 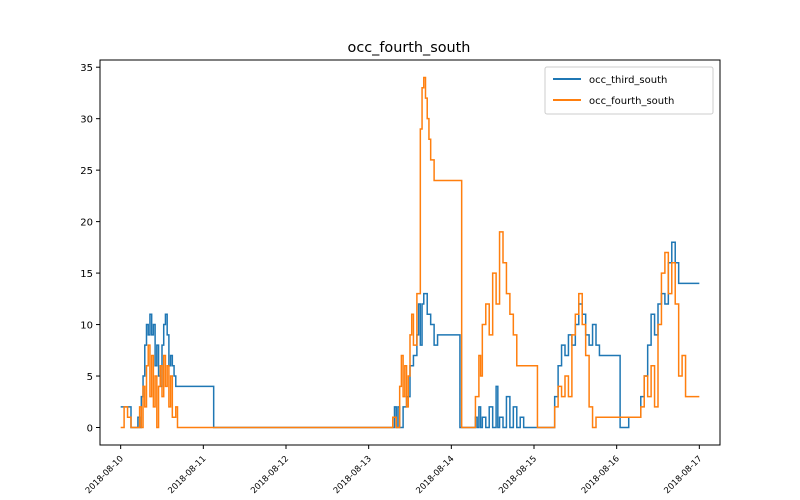 I want to click on legend-label-occ-fourth-south: occ_fourth_south, so click(x=631, y=101).